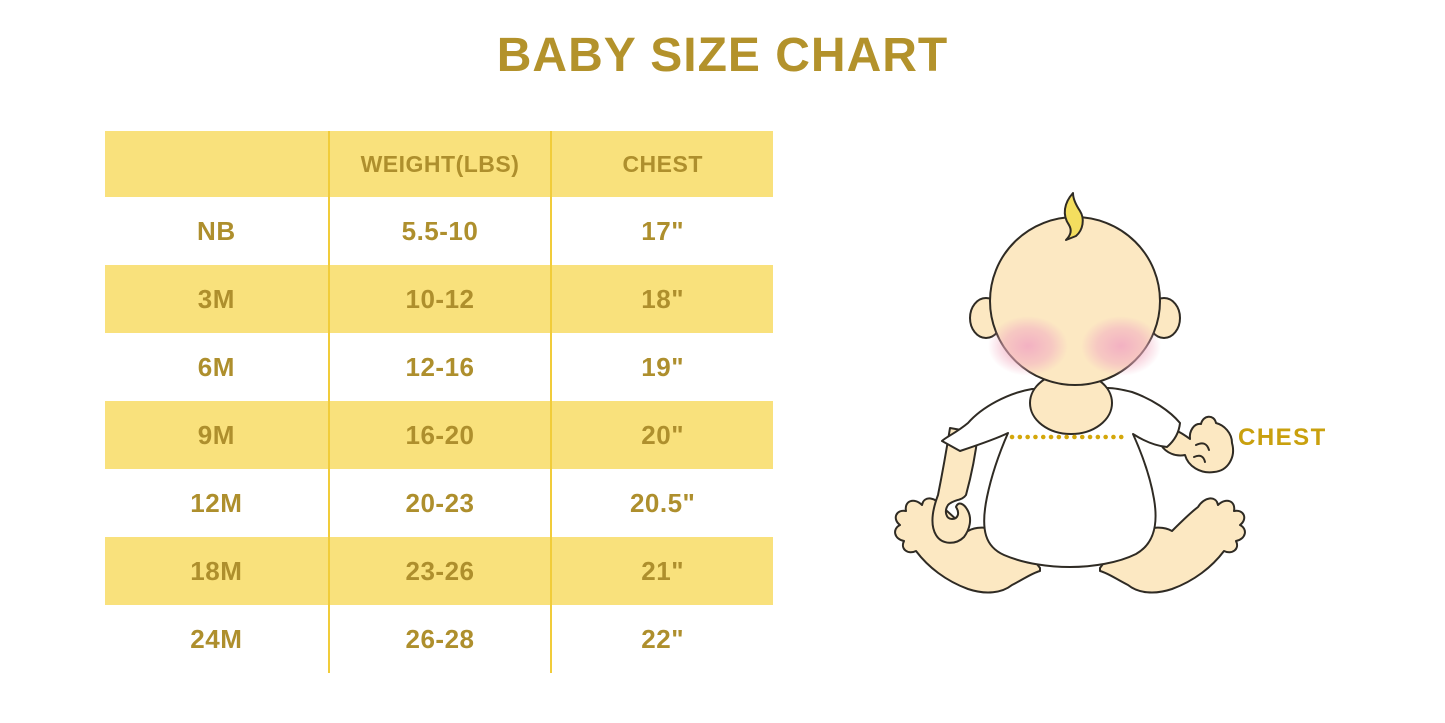  Describe the element at coordinates (216, 231) in the screenshot. I see `cell-size-nb: NB` at that location.